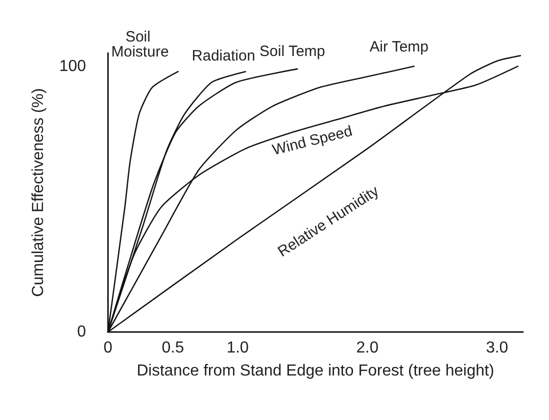  What do you see at coordinates (108, 348) in the screenshot?
I see `x-tick-label: 0` at bounding box center [108, 348].